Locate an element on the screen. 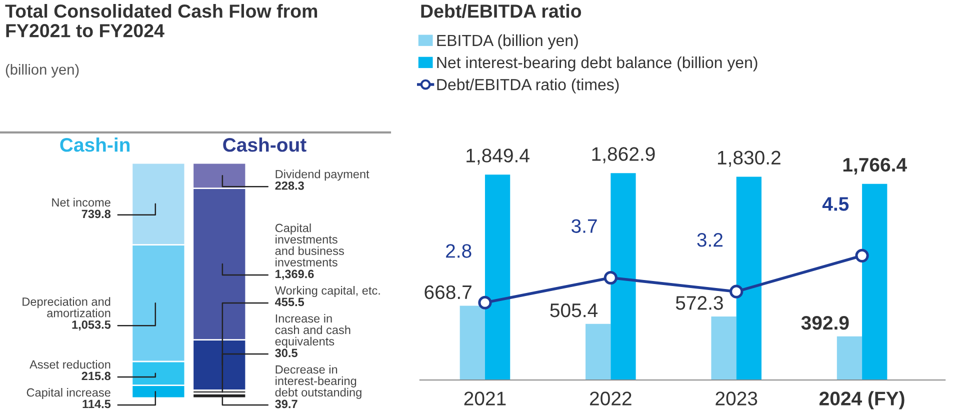 The width and height of the screenshot is (955, 414). data-label: 1,862.9 is located at coordinates (623, 155).